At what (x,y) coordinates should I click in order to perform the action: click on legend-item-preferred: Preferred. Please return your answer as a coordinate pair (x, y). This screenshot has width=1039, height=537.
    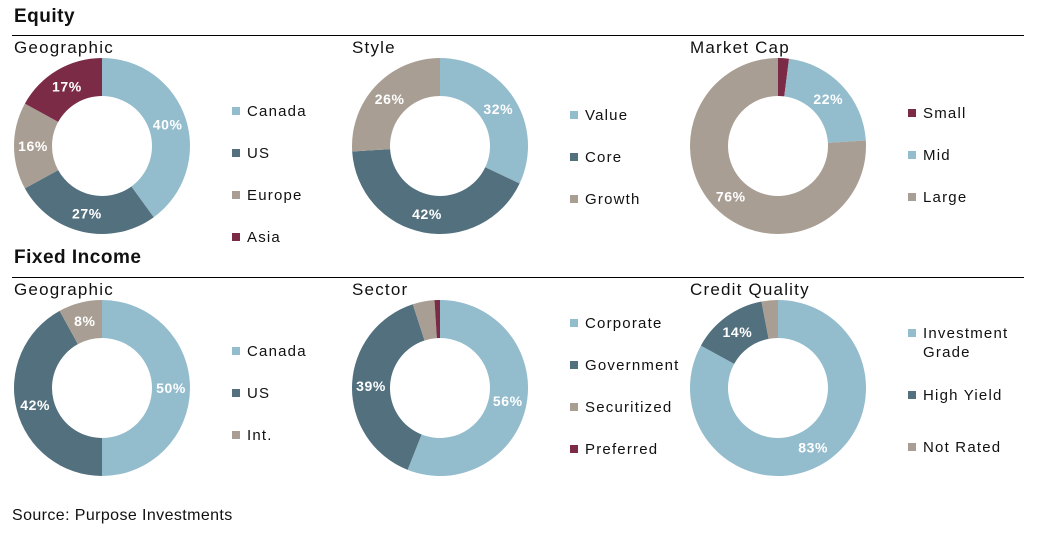
    Looking at the image, I should click on (614, 449).